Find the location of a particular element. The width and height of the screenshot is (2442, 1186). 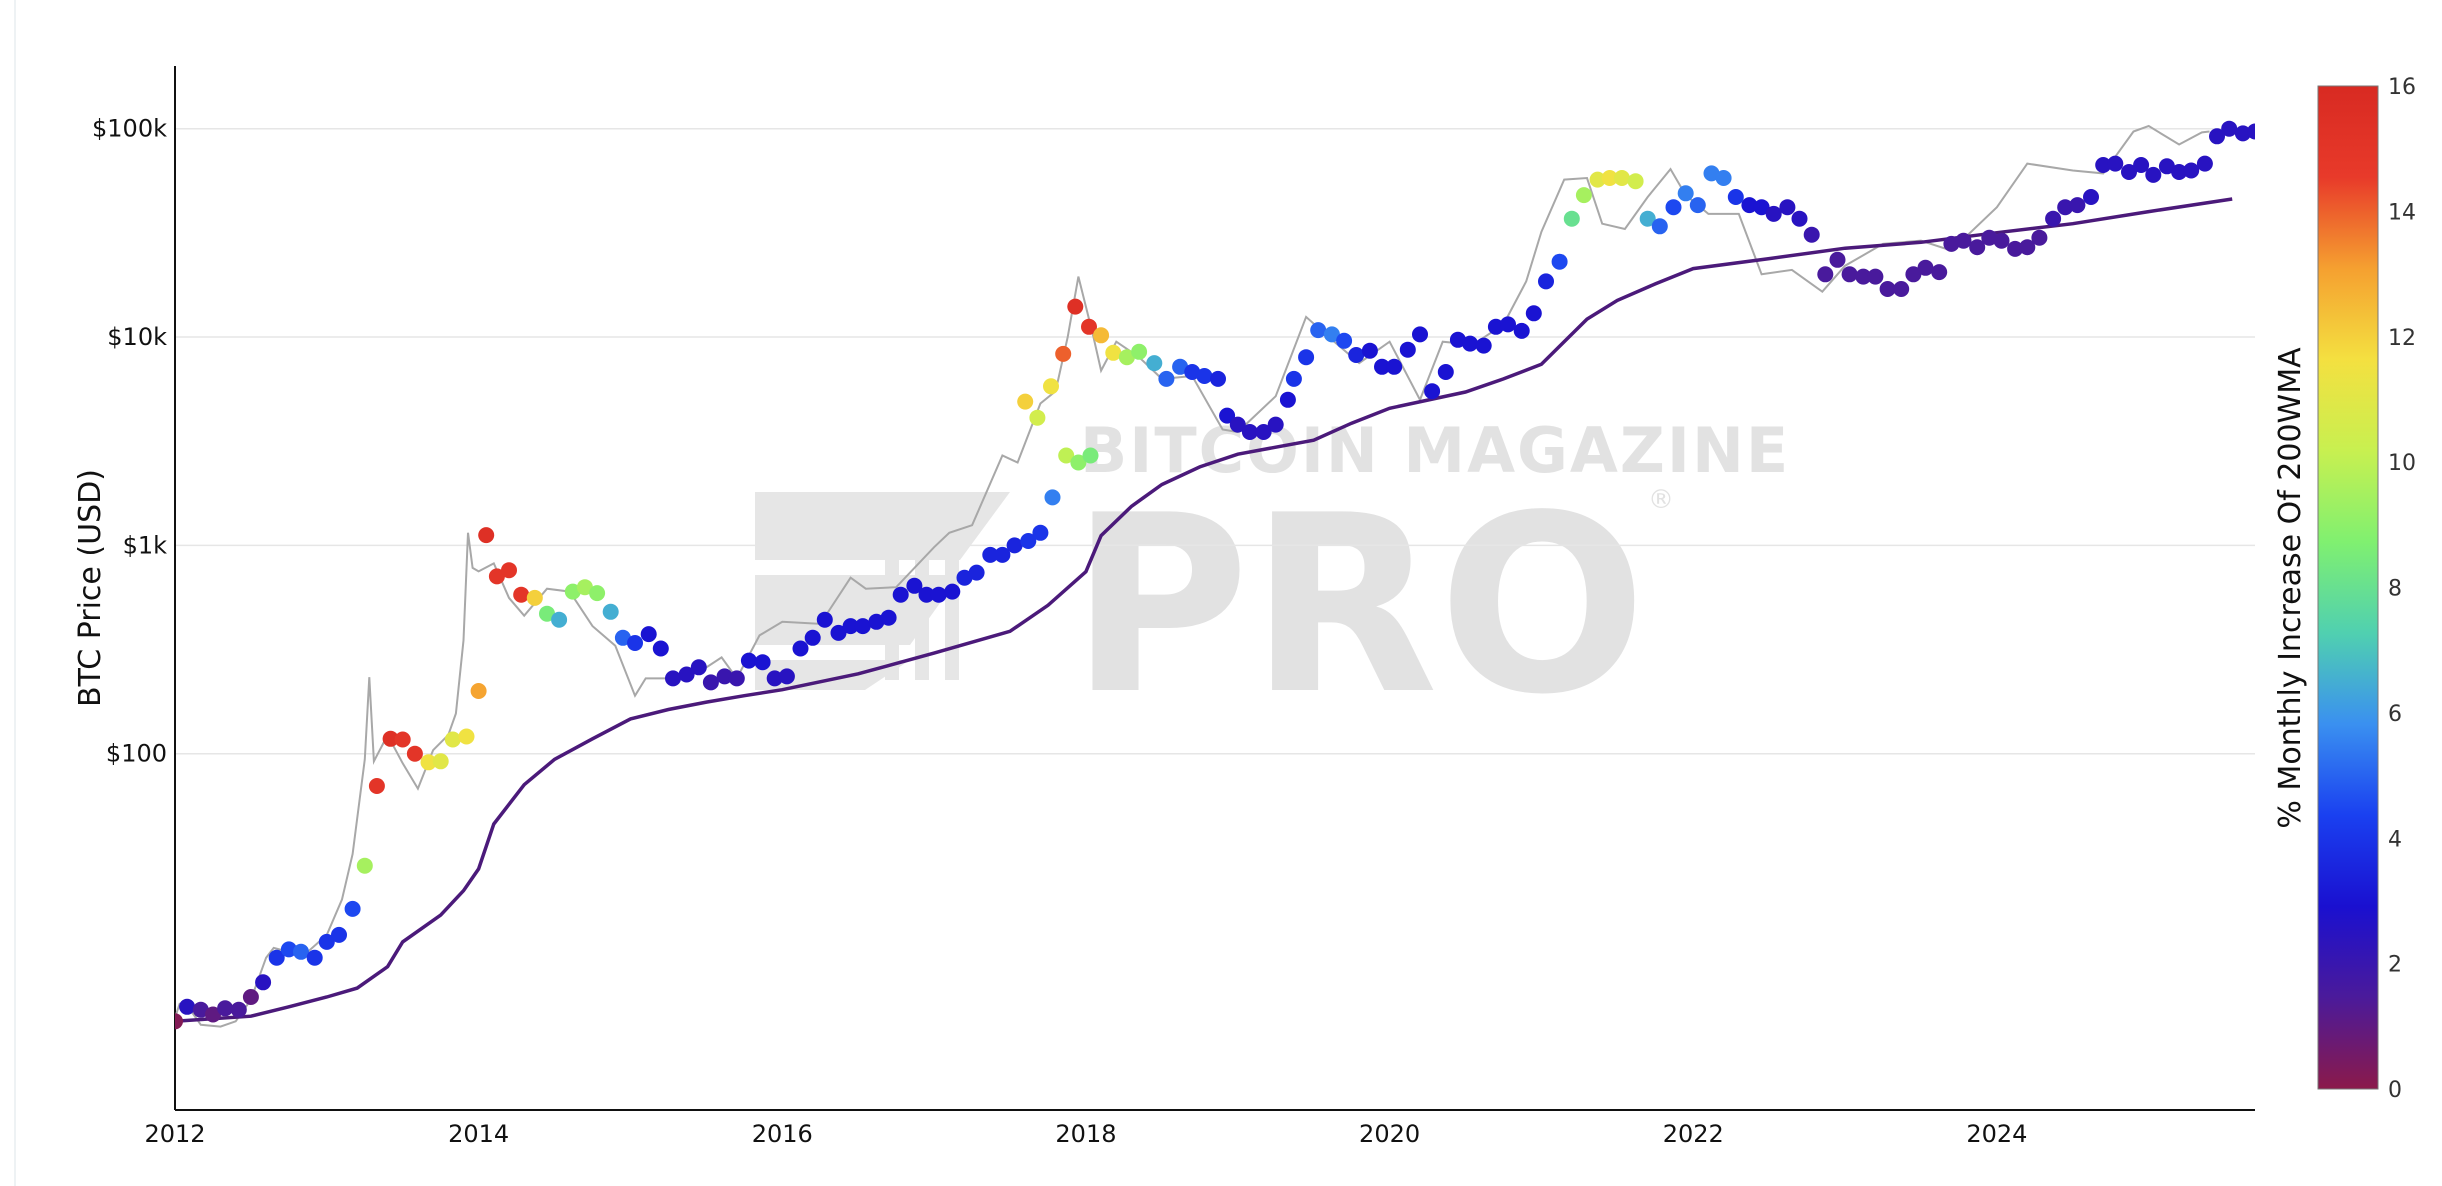

watermark-registered-mark: ® is located at coordinates (1661, 500).